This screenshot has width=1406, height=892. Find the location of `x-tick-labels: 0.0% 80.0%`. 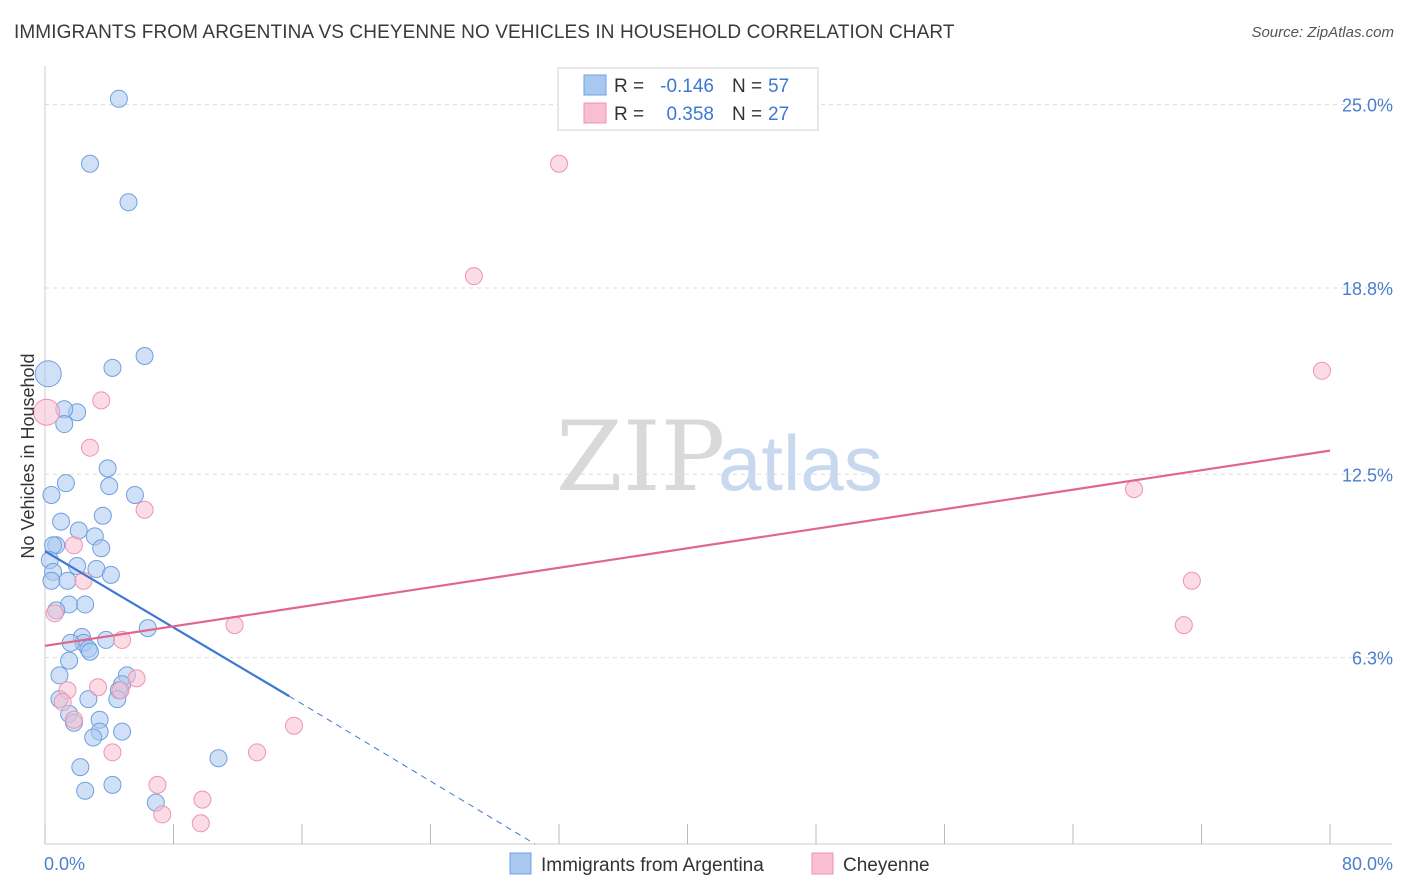

x-tick-labels: 0.0% 80.0% is located at coordinates (718, 864).